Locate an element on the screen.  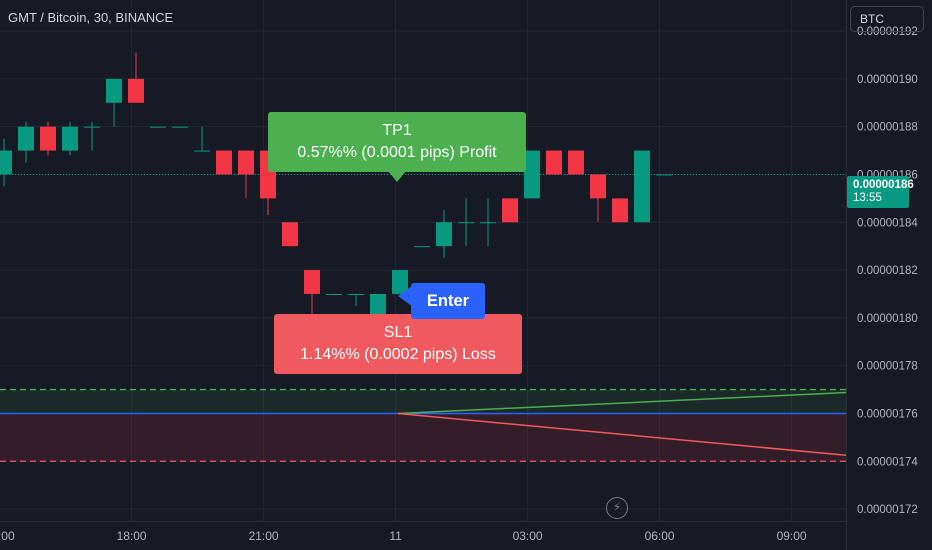
tp1-title: TP1 is located at coordinates (397, 130).